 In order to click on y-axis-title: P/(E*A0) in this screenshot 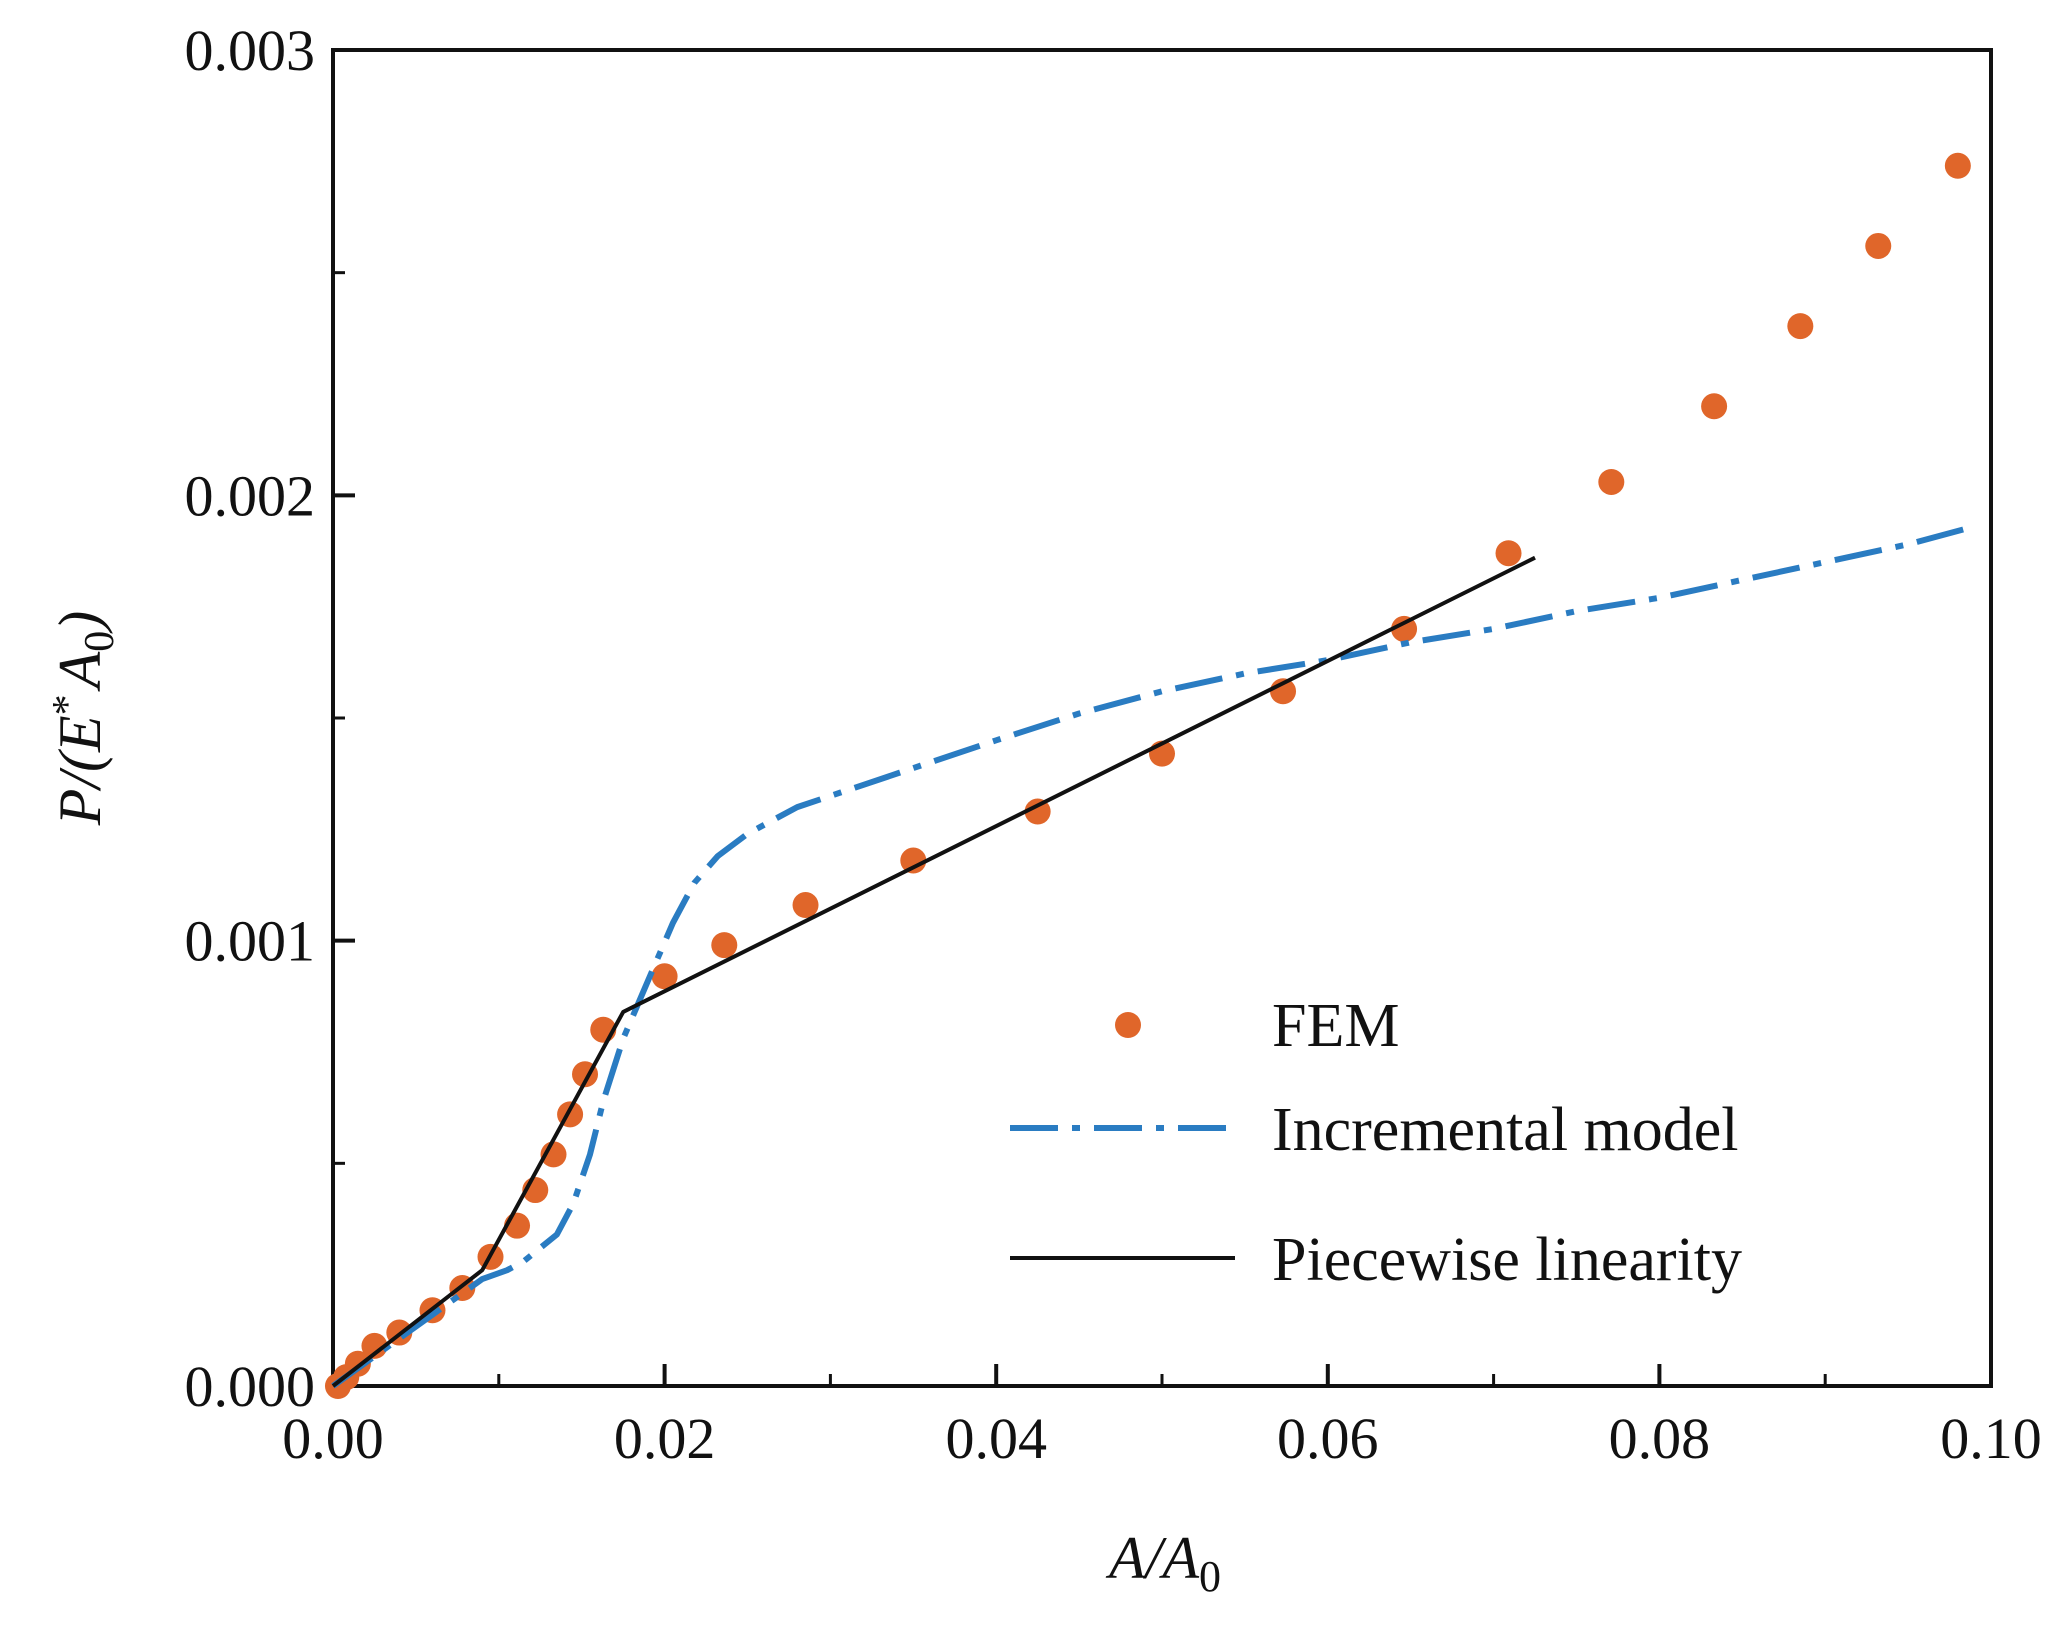, I will do `click(83, 719)`.